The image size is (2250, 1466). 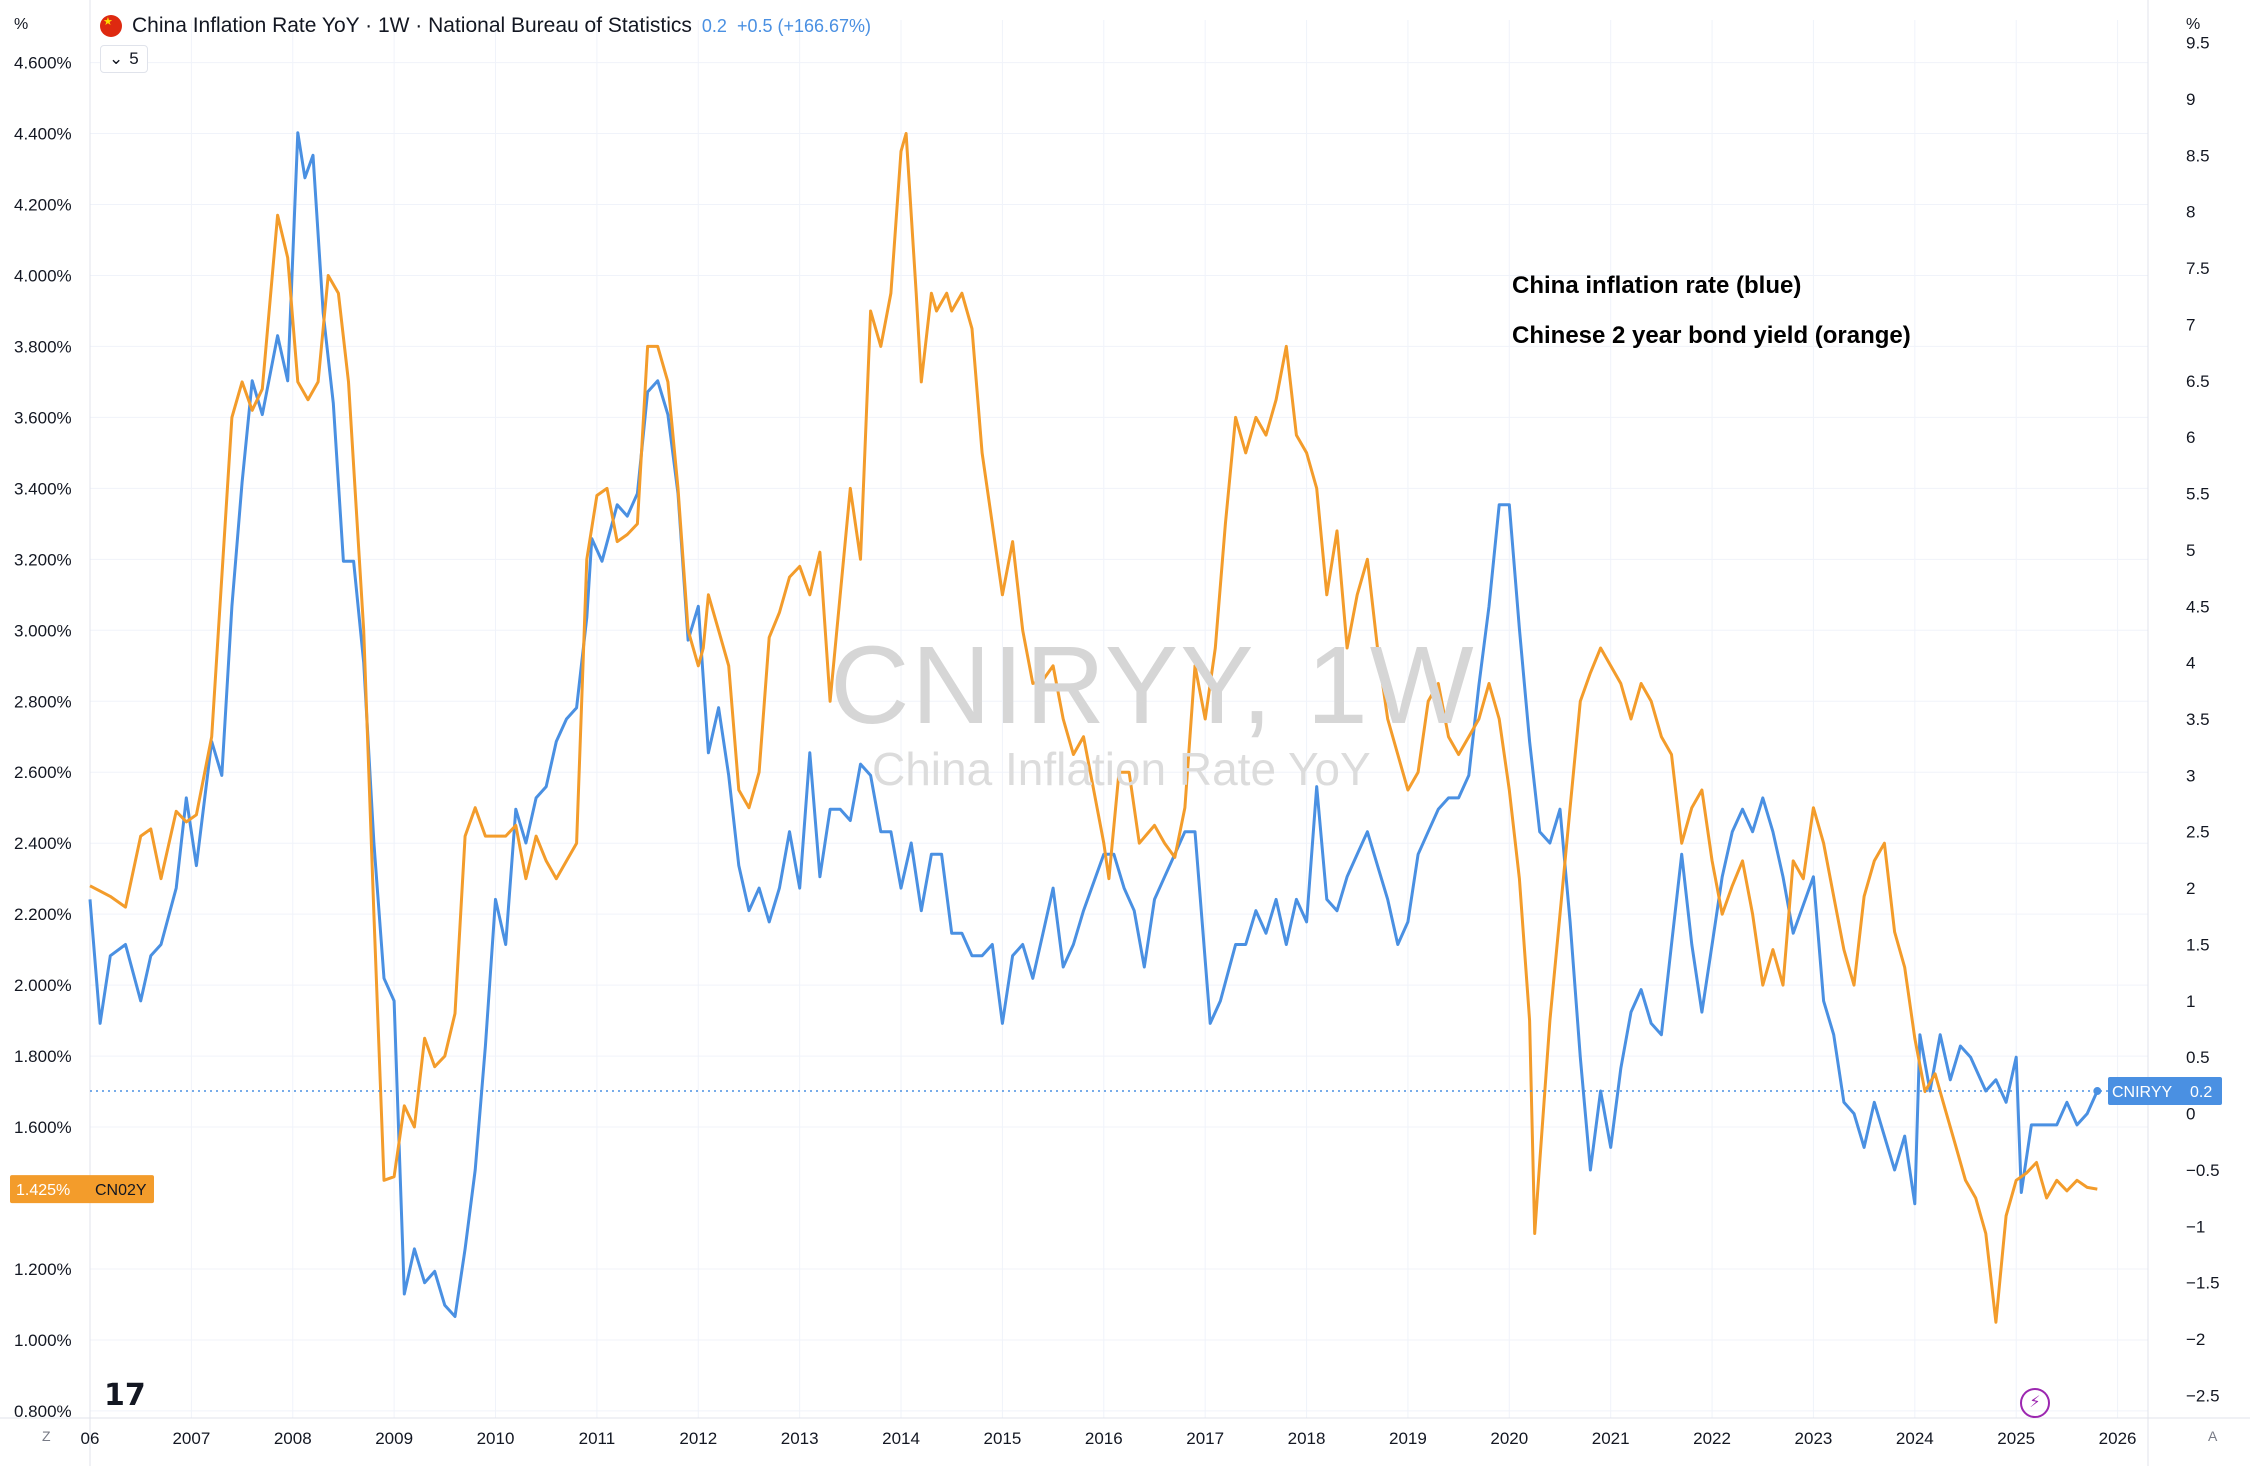 I want to click on x-tick-label: 2024, so click(x=1915, y=1438).